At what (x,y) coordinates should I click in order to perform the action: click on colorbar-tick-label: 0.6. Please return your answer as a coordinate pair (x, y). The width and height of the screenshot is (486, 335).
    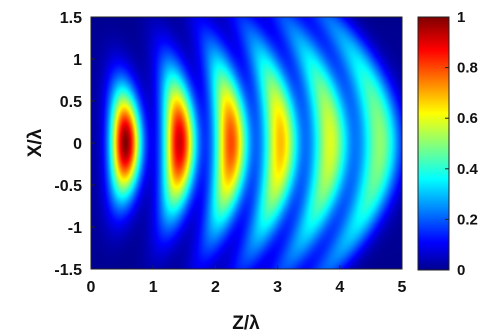
    Looking at the image, I should click on (467, 118).